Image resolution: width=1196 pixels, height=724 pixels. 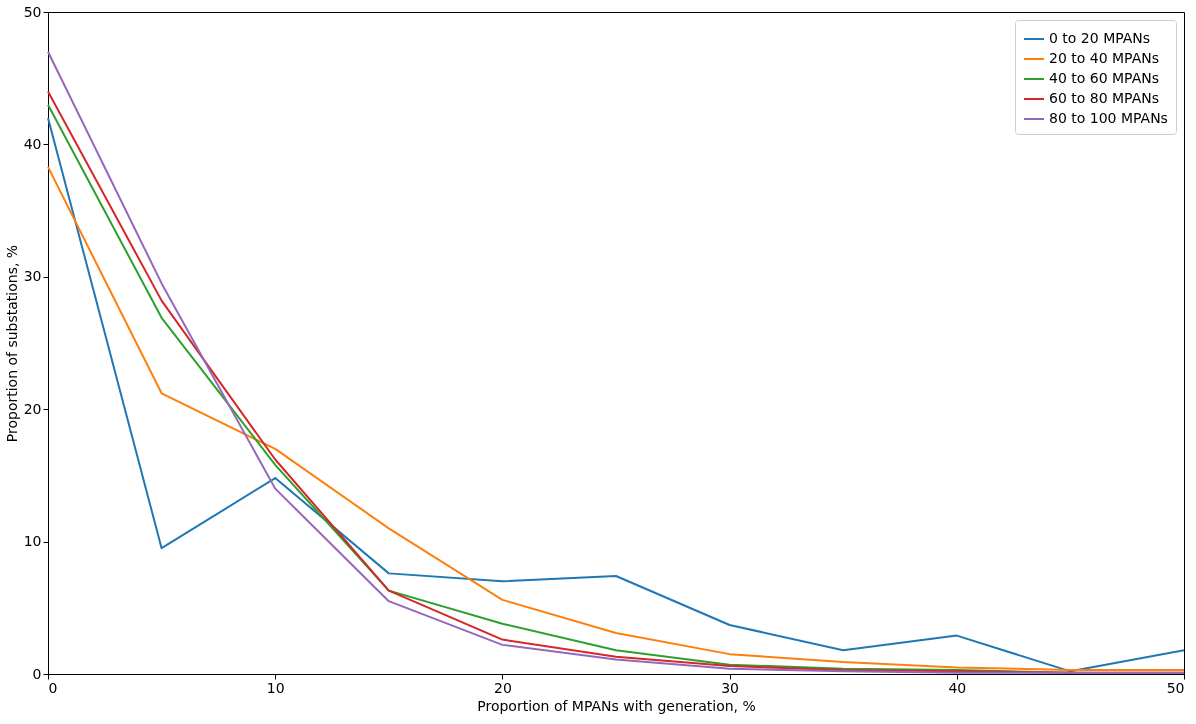 What do you see at coordinates (1104, 98) in the screenshot?
I see `legend-label: 60 to 80 MPANs` at bounding box center [1104, 98].